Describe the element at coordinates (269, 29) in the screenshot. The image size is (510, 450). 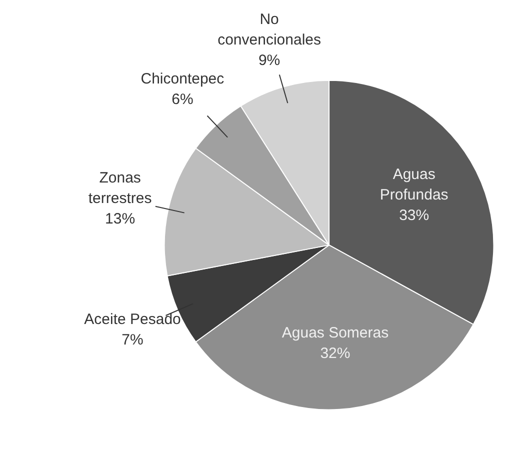
I see `slice-label: No convencionales` at that location.